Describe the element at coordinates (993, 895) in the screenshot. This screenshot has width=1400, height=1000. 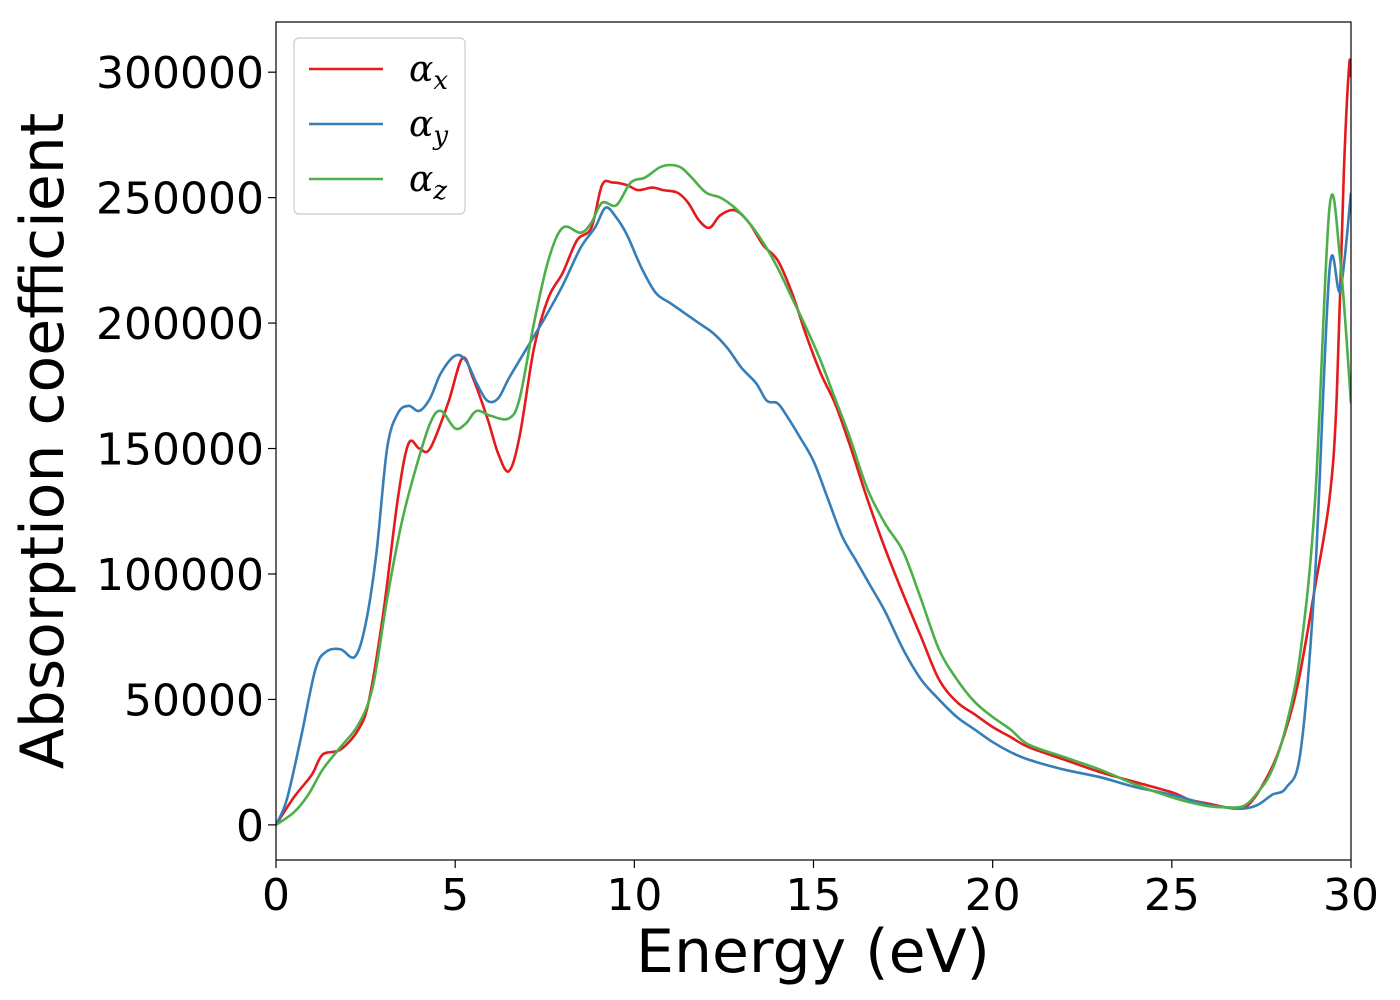
I see `x-tick-label: 20` at that location.